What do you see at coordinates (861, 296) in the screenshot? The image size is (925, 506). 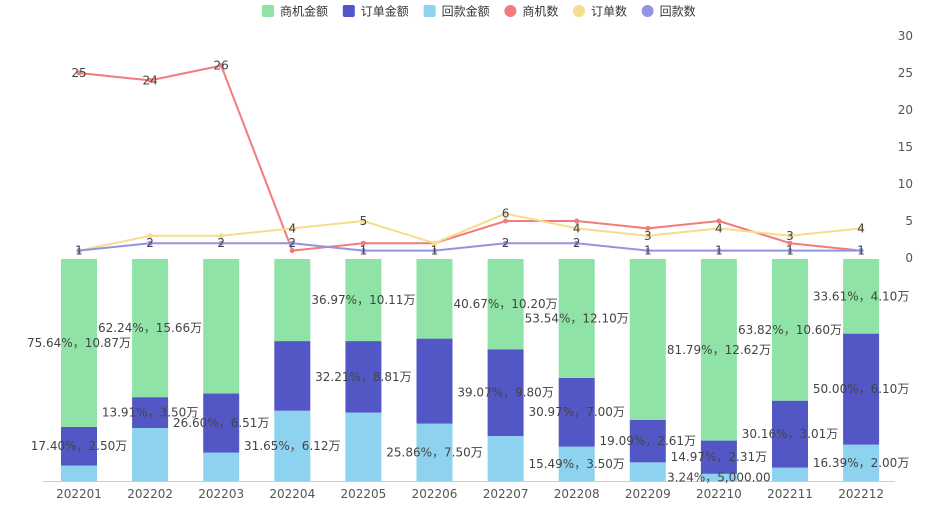 I see `bar-data-label: 33.61%，4.10万` at bounding box center [861, 296].